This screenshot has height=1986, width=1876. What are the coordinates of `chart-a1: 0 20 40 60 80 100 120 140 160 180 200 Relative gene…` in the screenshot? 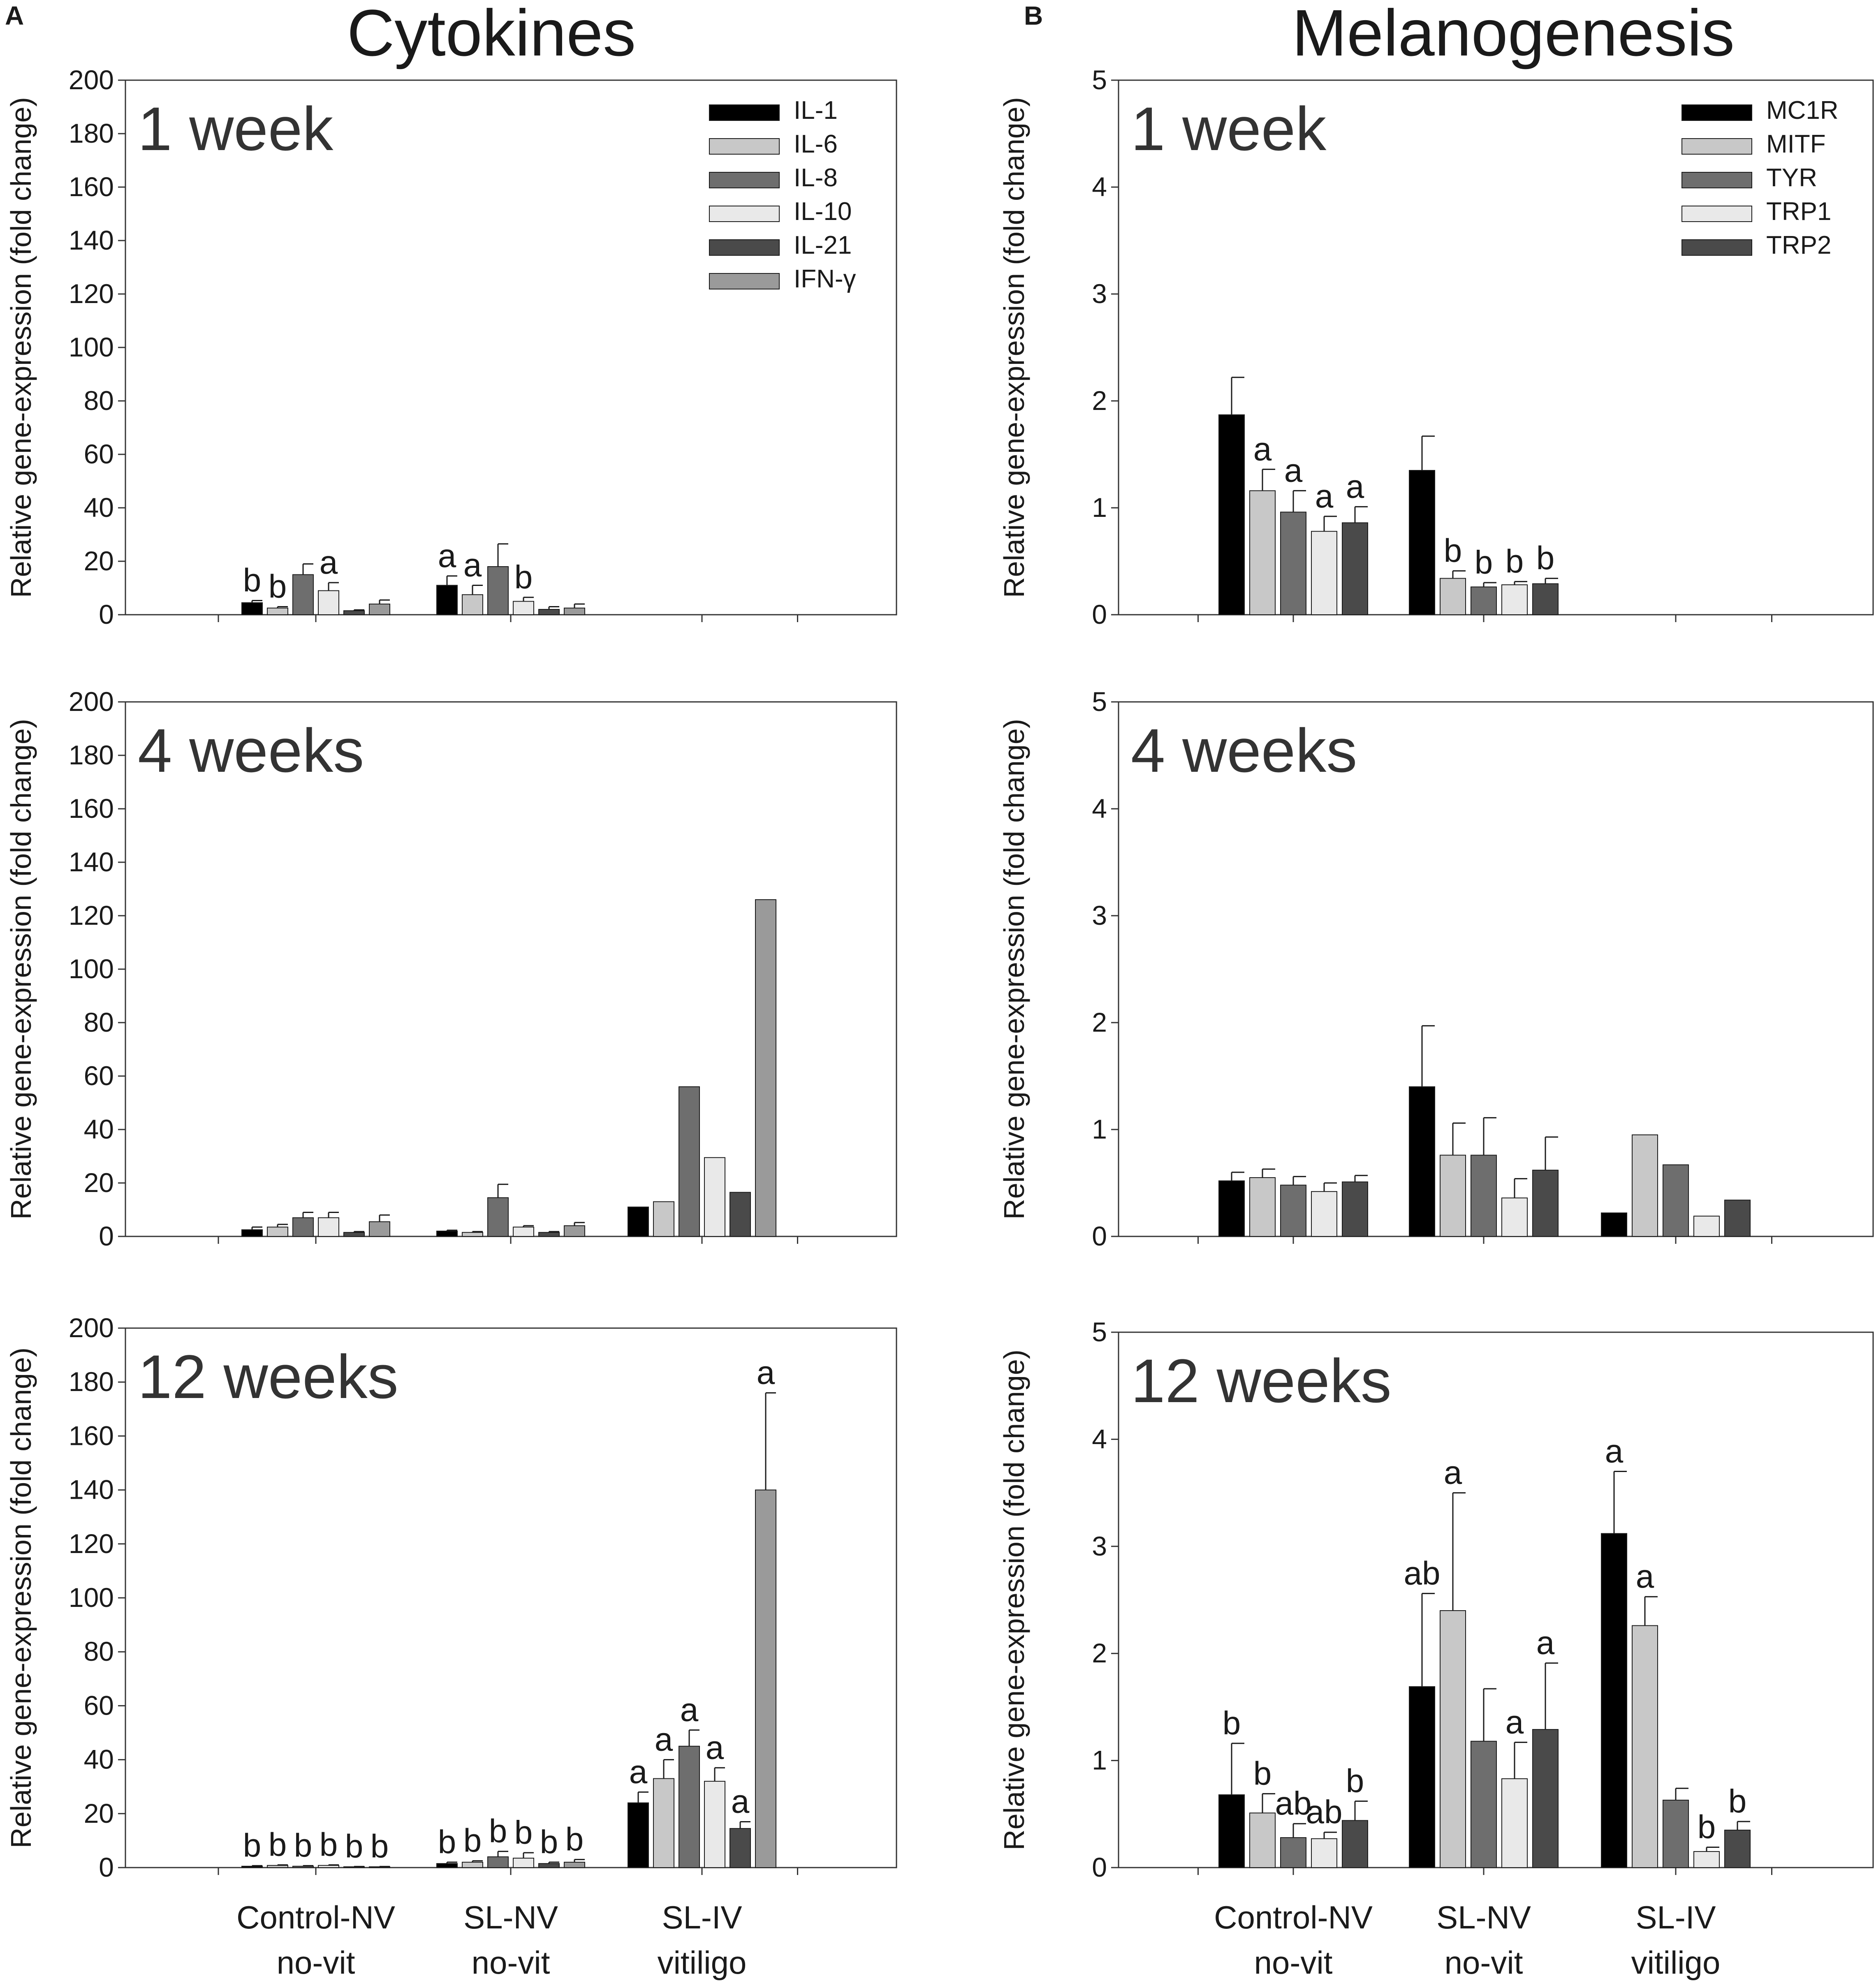 It's located at (451, 347).